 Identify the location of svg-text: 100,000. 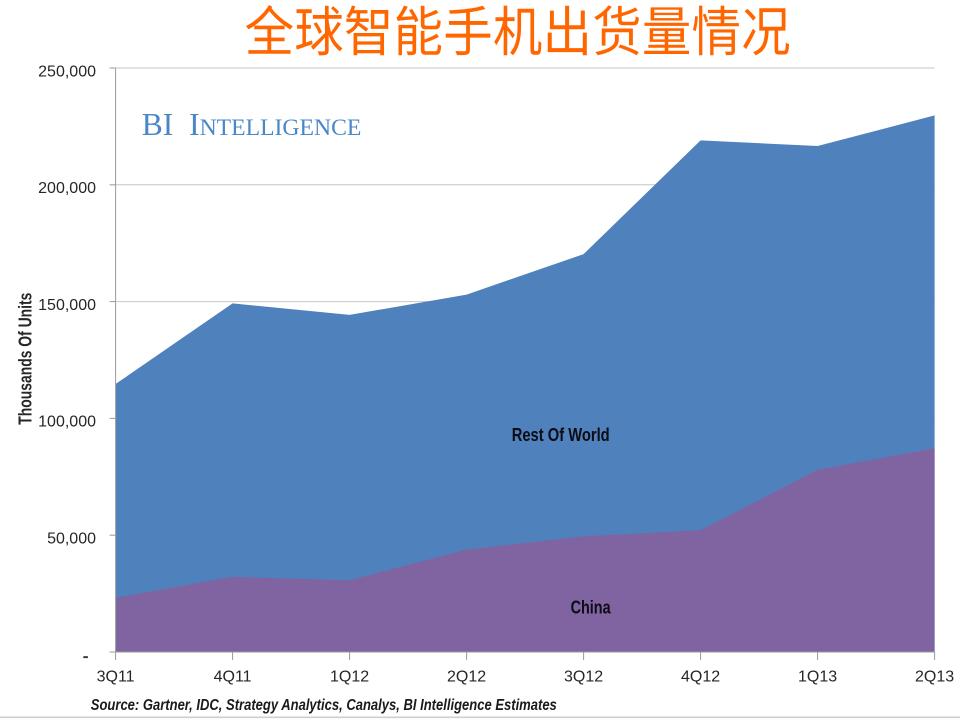
(67, 422).